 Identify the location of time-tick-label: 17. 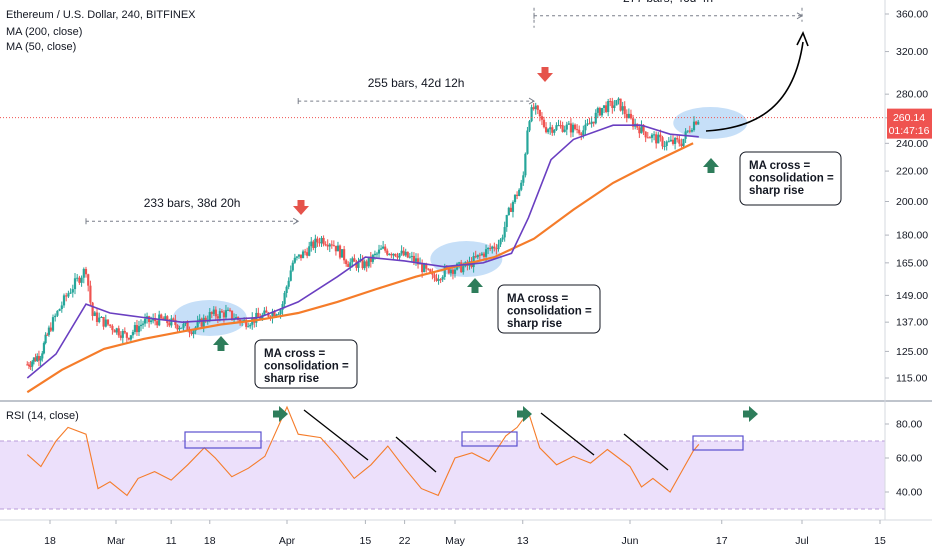
(722, 541).